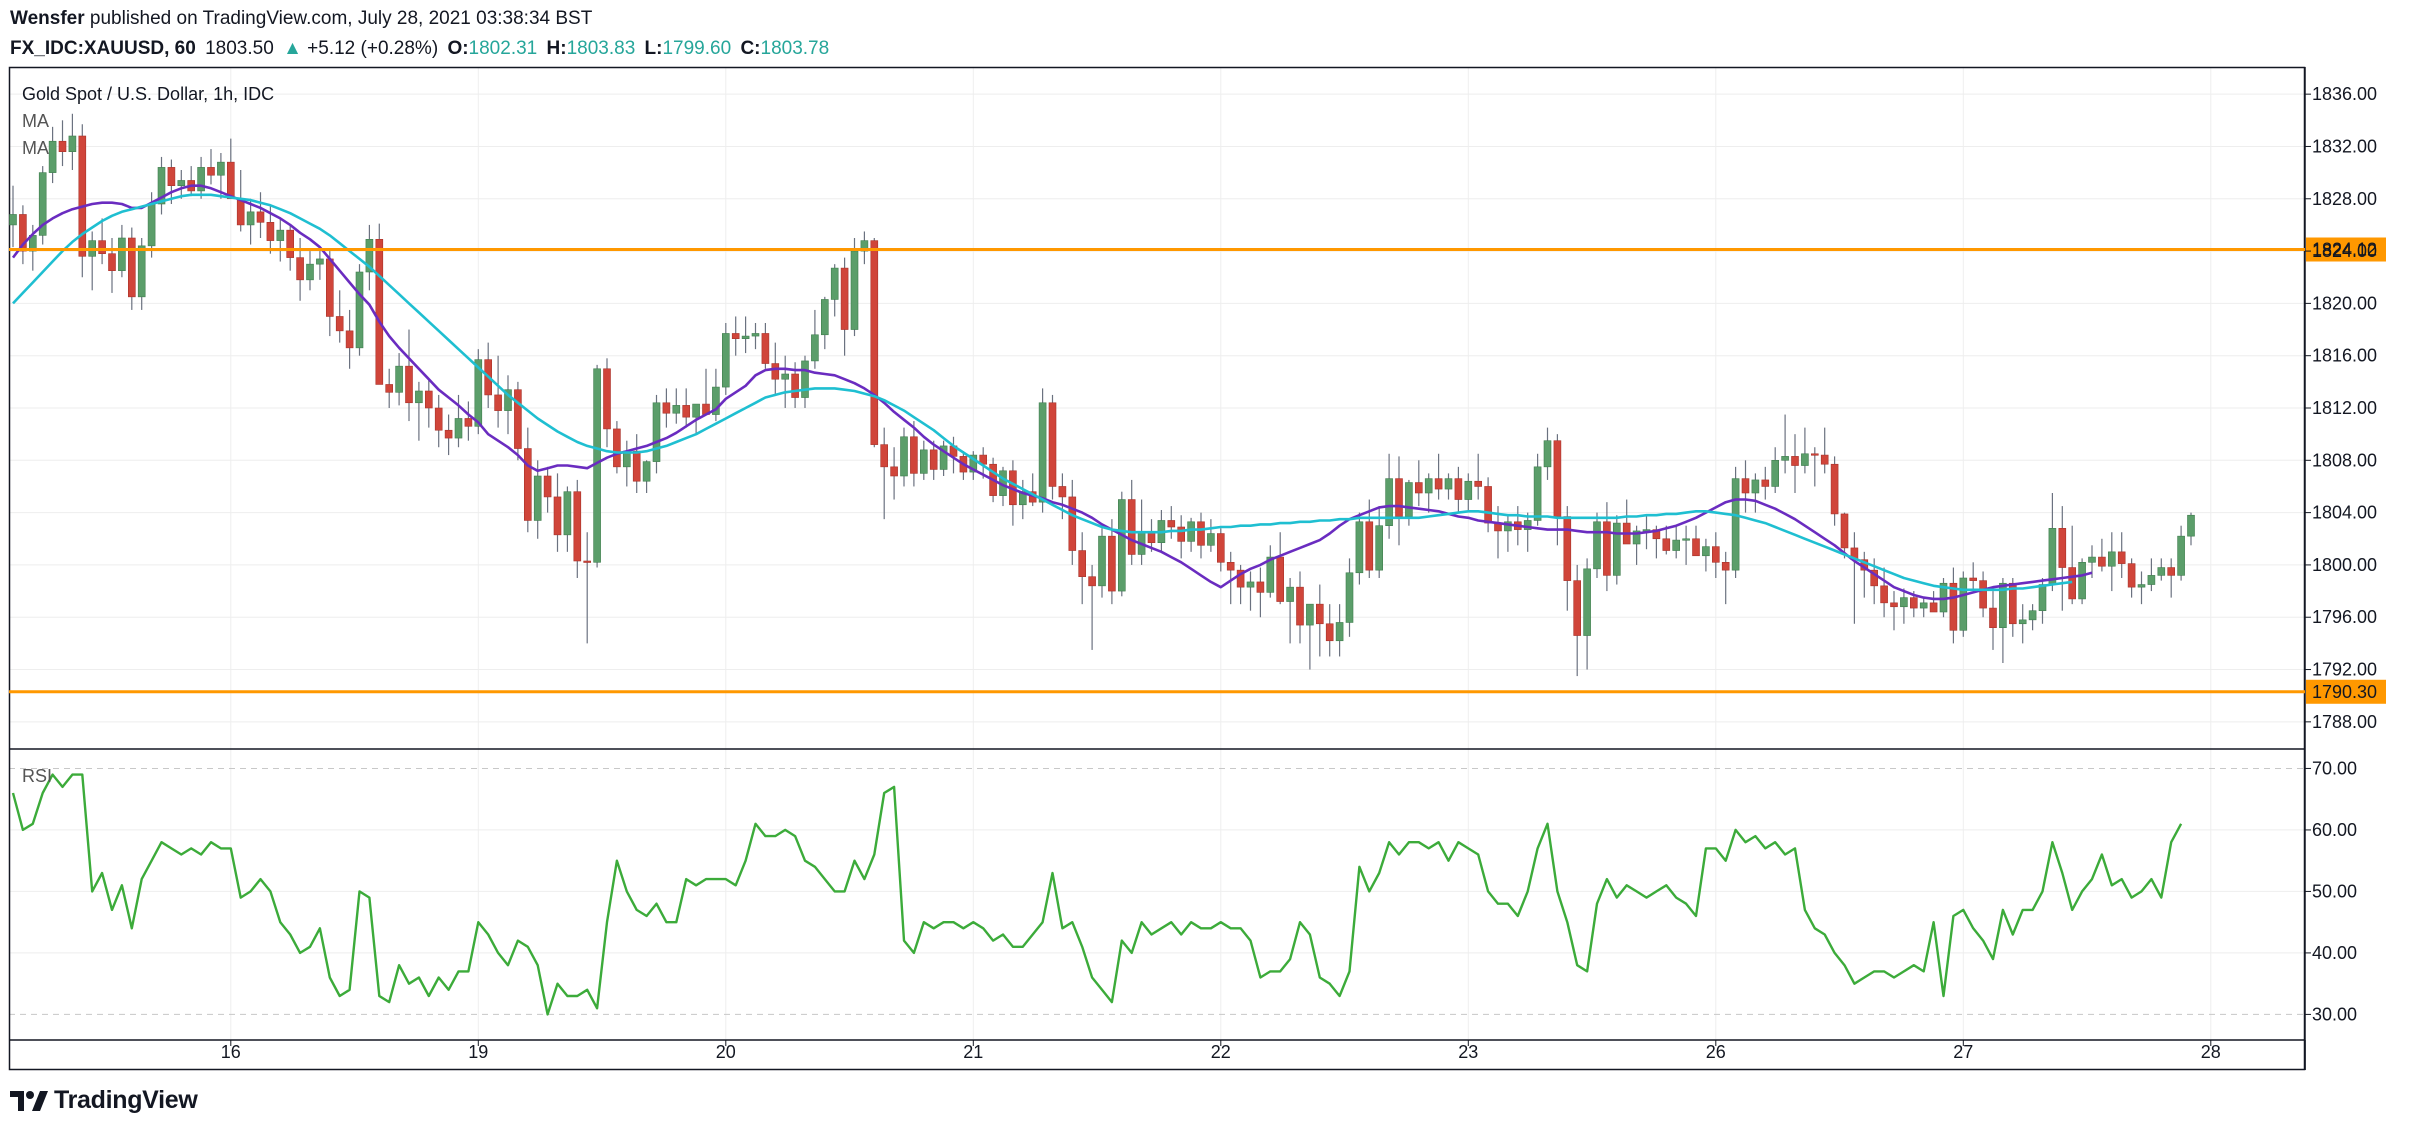 The image size is (2415, 1127). Describe the element at coordinates (478, 1052) in the screenshot. I see `x-tick-label: 19` at that location.